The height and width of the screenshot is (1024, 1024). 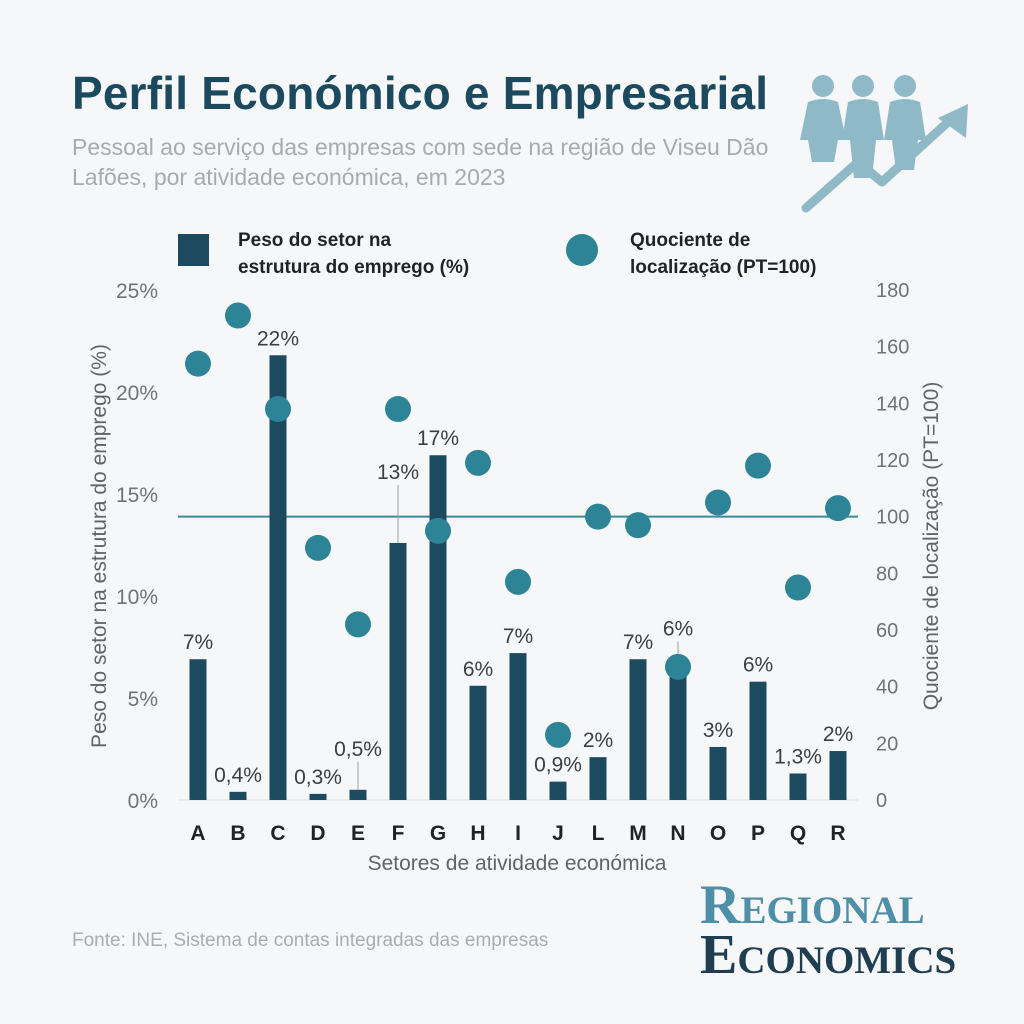 What do you see at coordinates (881, 801) in the screenshot?
I see `y2-tick-label: 0` at bounding box center [881, 801].